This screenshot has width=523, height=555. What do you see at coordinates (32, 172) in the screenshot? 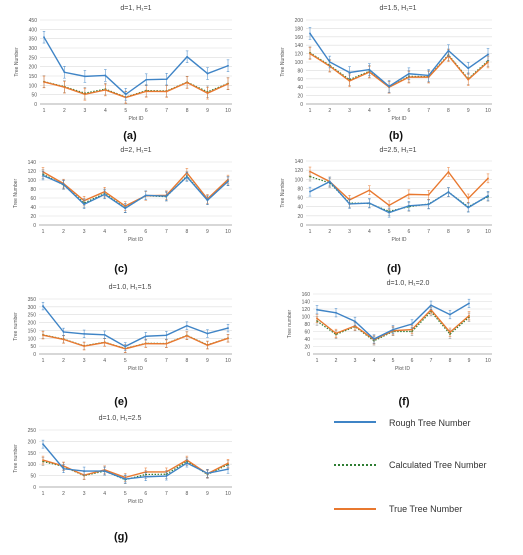
I see `y-tick-label: 120` at bounding box center [32, 172].